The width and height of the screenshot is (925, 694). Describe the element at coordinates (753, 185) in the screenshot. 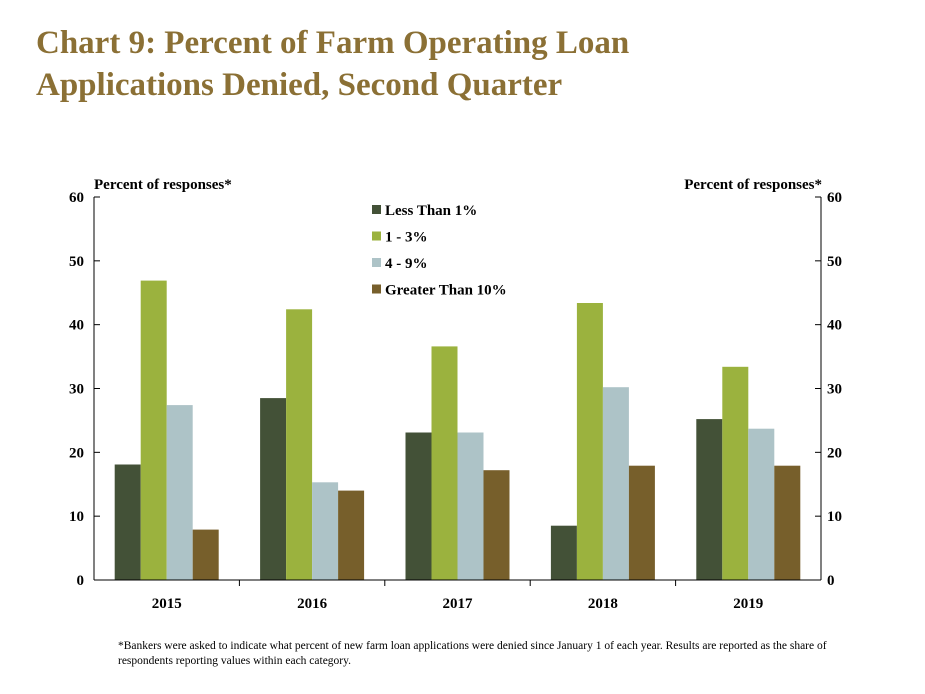

I see `y-axis-label-right: Percent of responses*` at that location.